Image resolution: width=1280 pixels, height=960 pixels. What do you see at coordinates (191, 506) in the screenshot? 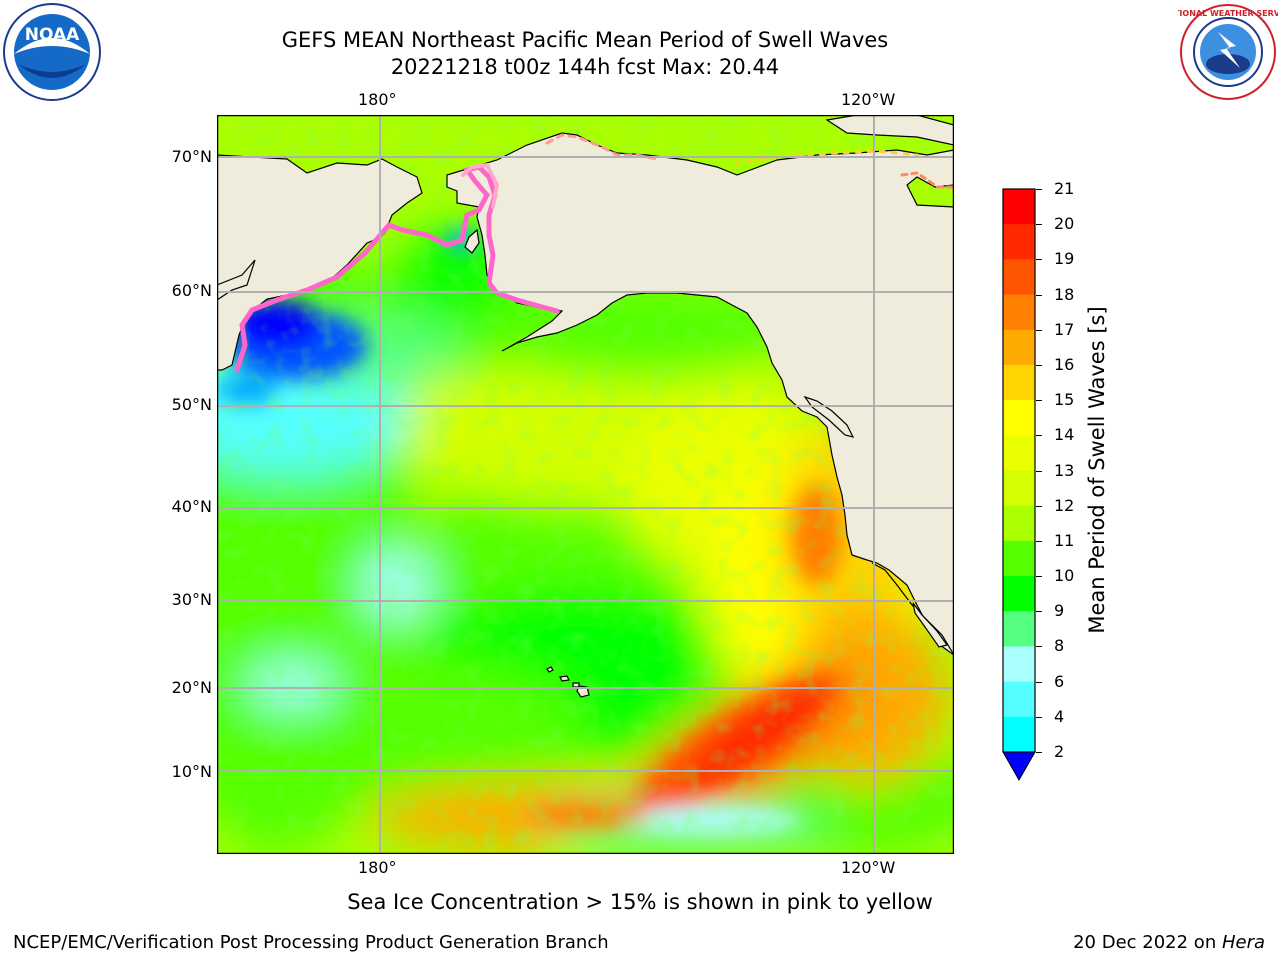
I see `lat-label-40n: 40°N` at bounding box center [191, 506].